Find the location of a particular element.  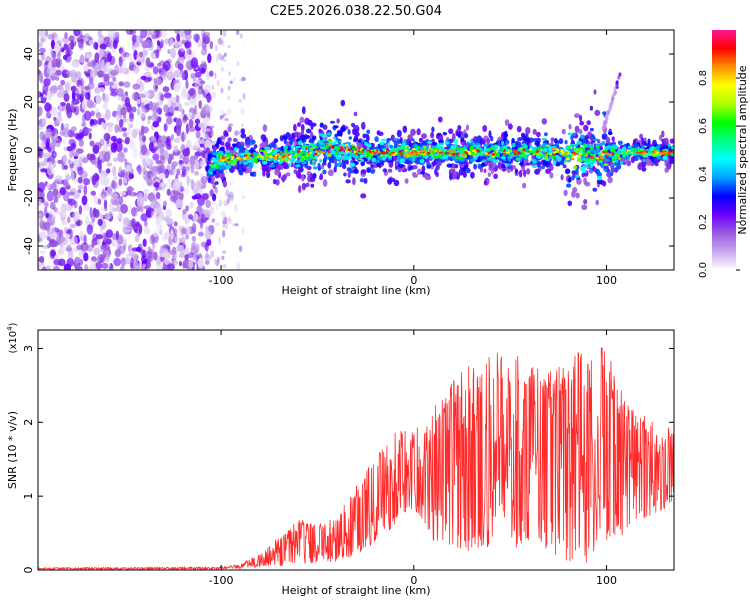

y-tick-label: 1 is located at coordinates (28, 496).